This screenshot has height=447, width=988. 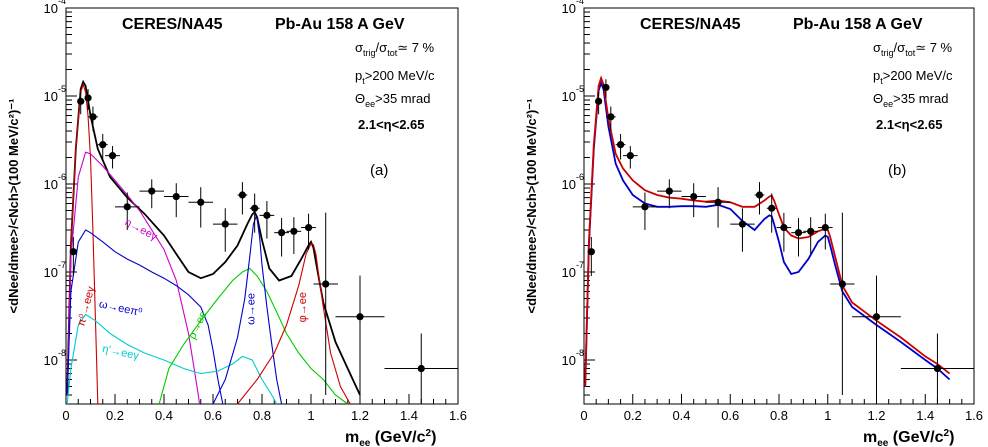 I want to click on x-tick-label: 0.8, so click(x=779, y=415).